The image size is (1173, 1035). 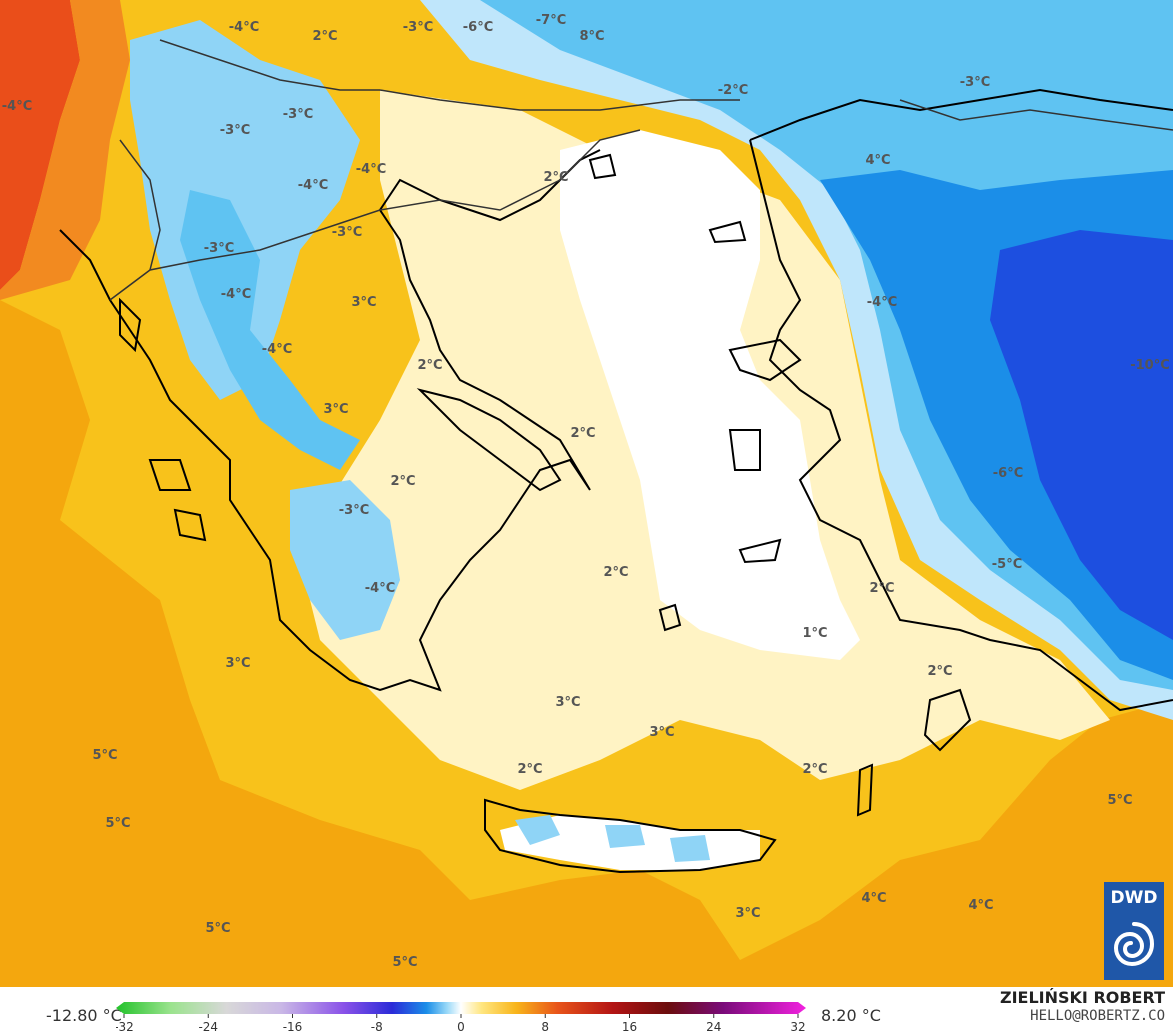 I want to click on colorbar: -32 -24 -16 -8 0 8 16 24 32, so click(x=461, y=1018).